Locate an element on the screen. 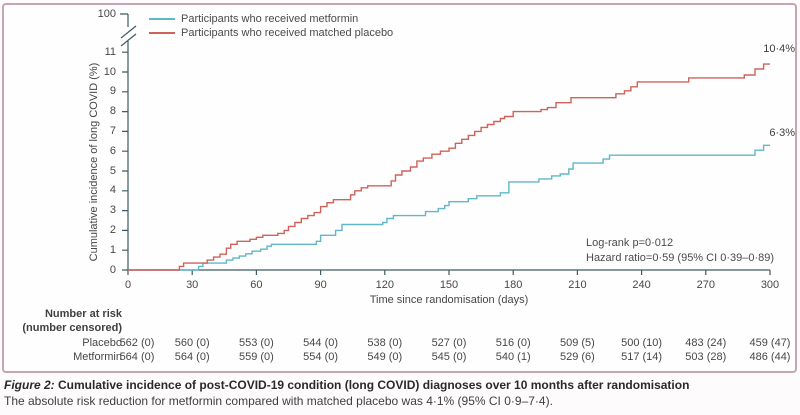 The width and height of the screenshot is (800, 415). risk-cell-metformin-30: 564 (0) is located at coordinates (192, 357).